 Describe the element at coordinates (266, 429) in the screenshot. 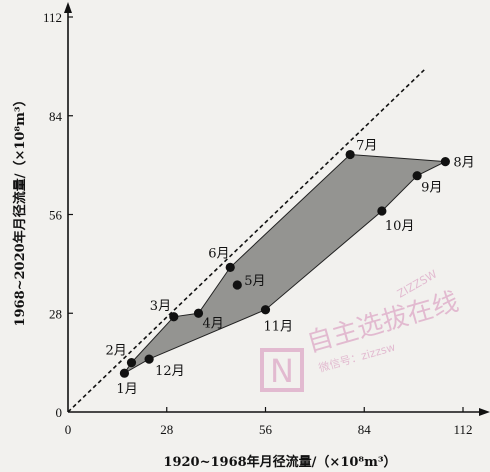

I see `x-tick-label: 56` at that location.